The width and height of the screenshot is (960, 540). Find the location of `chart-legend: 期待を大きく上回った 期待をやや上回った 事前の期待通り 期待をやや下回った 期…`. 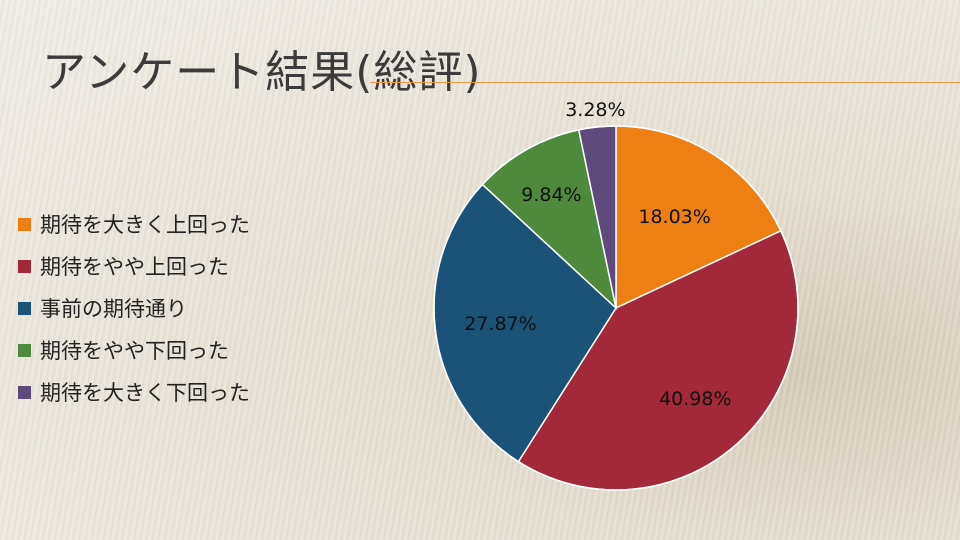

chart-legend: 期待を大きく上回った 期待をやや上回った 事前の期待通り 期待をやや下回った 期… is located at coordinates (134, 308).